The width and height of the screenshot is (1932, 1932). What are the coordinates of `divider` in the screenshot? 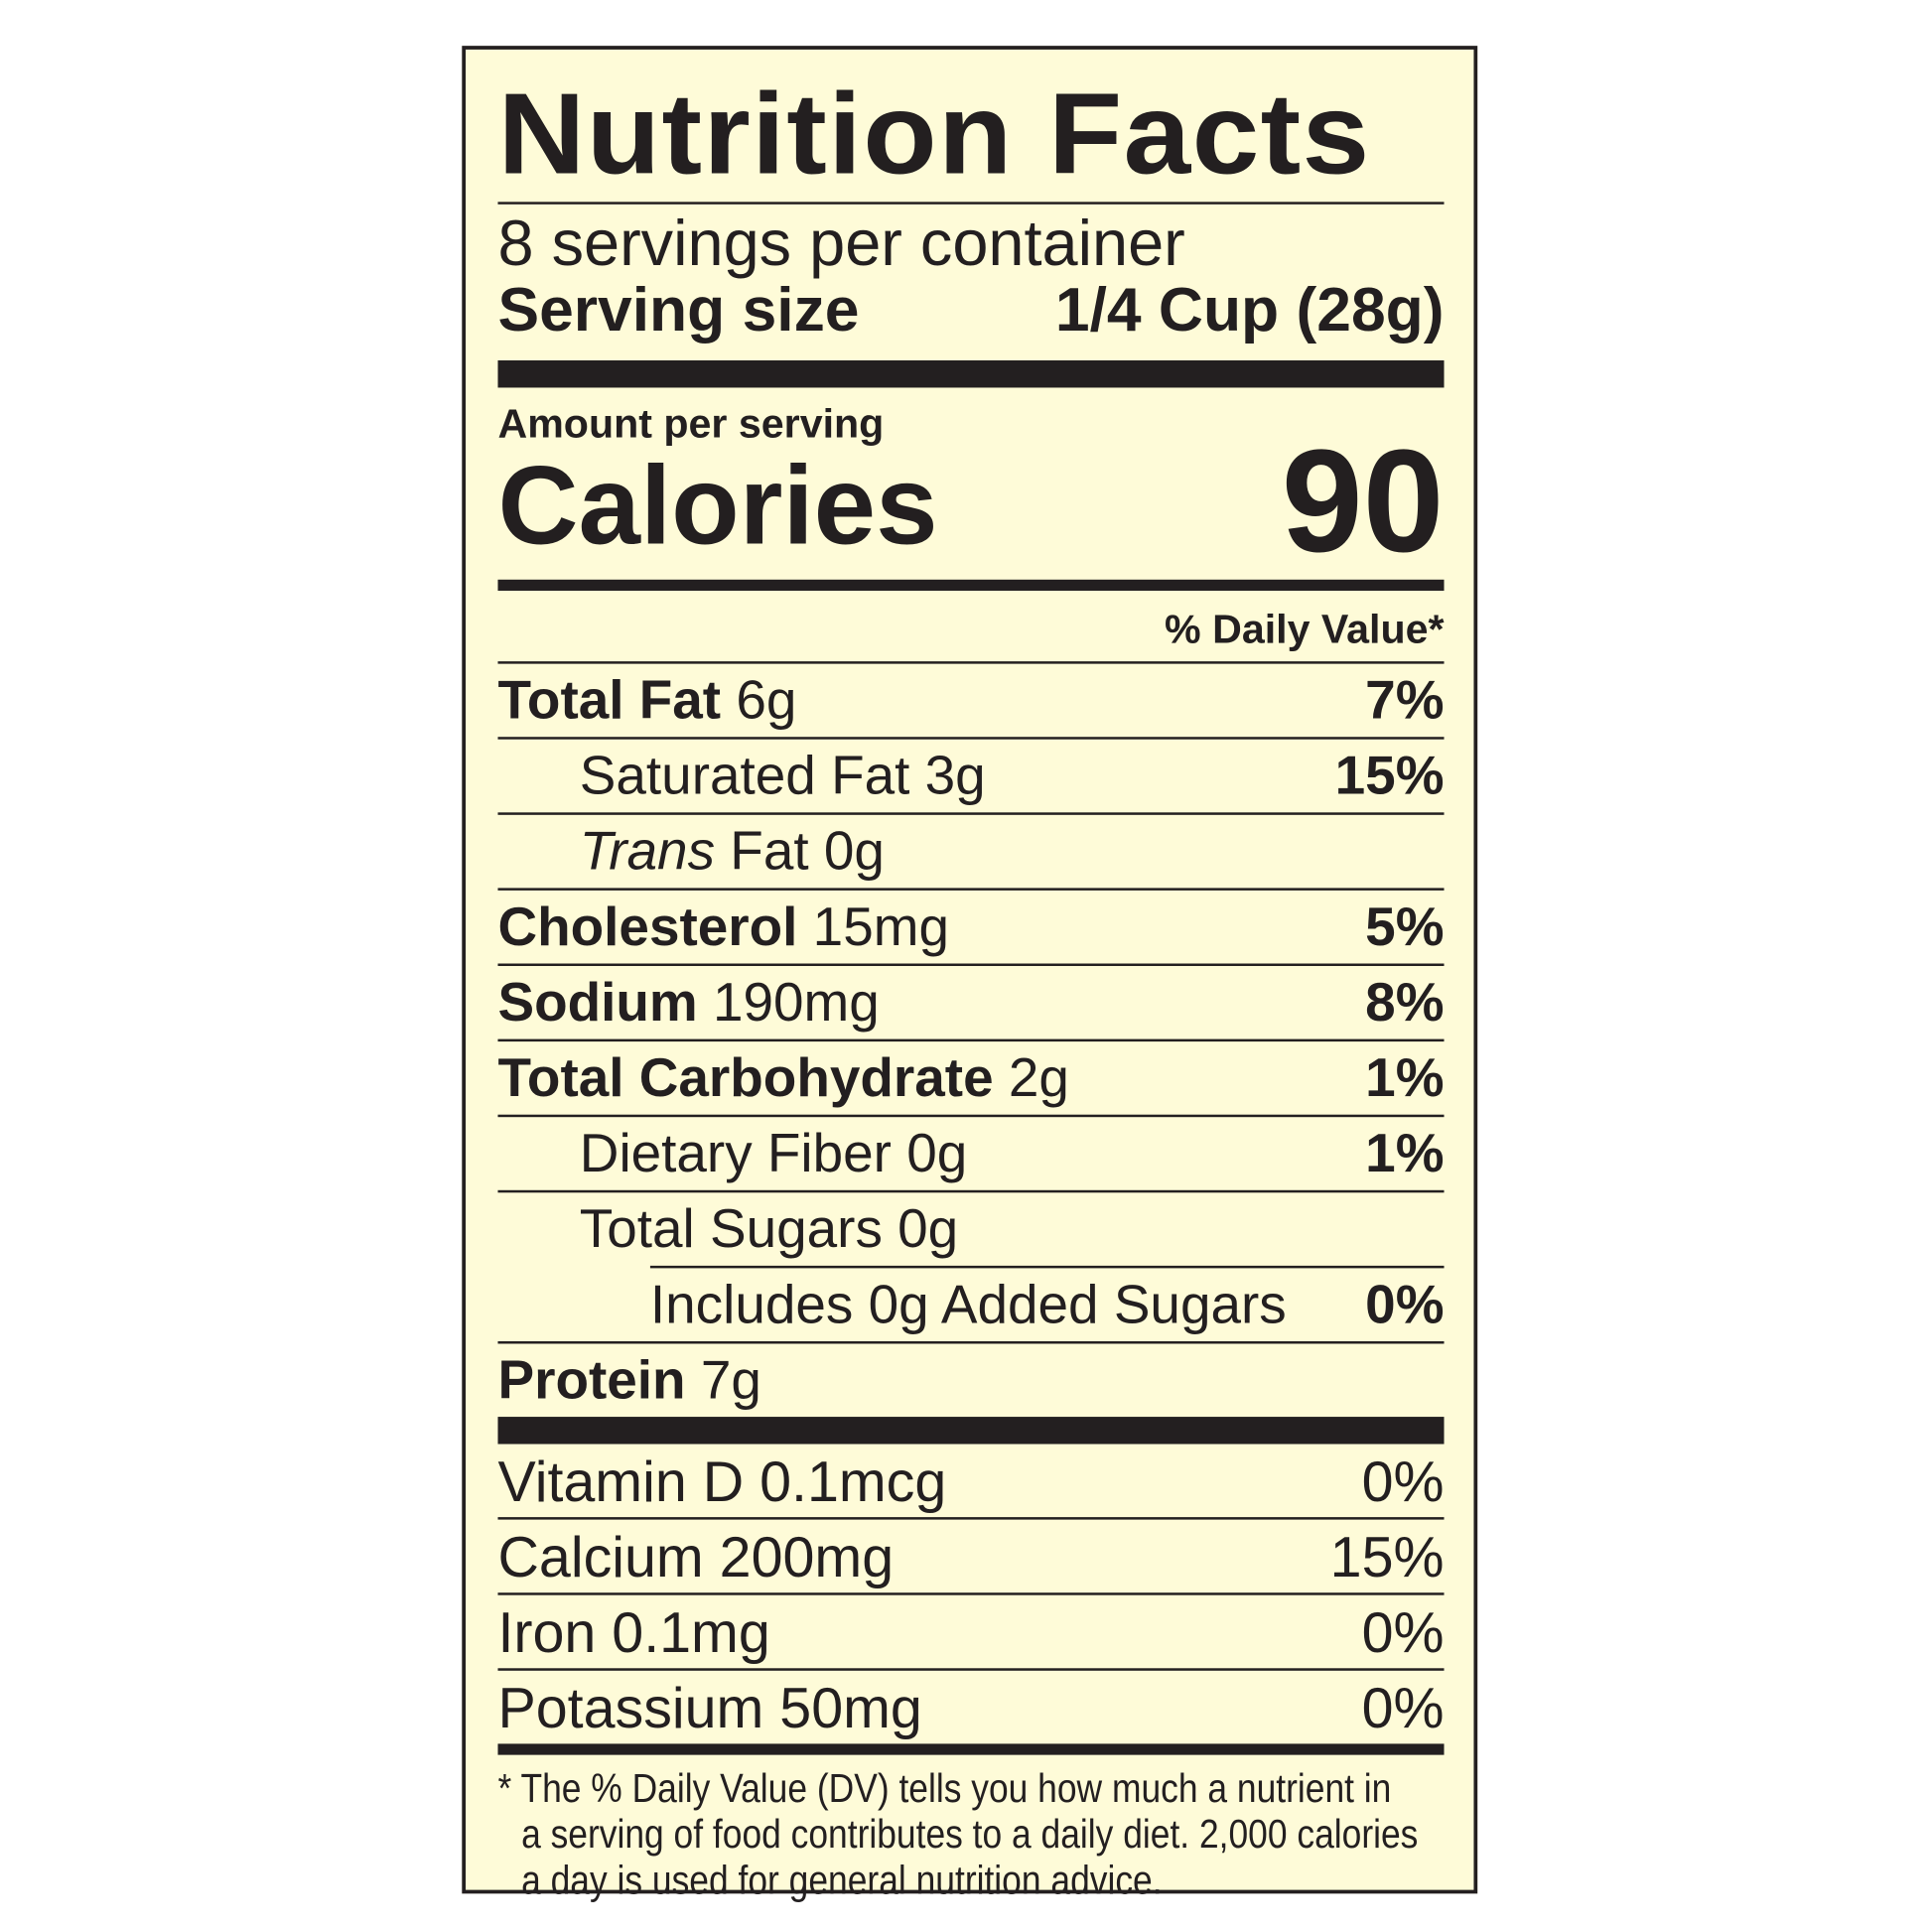 It's located at (971, 204).